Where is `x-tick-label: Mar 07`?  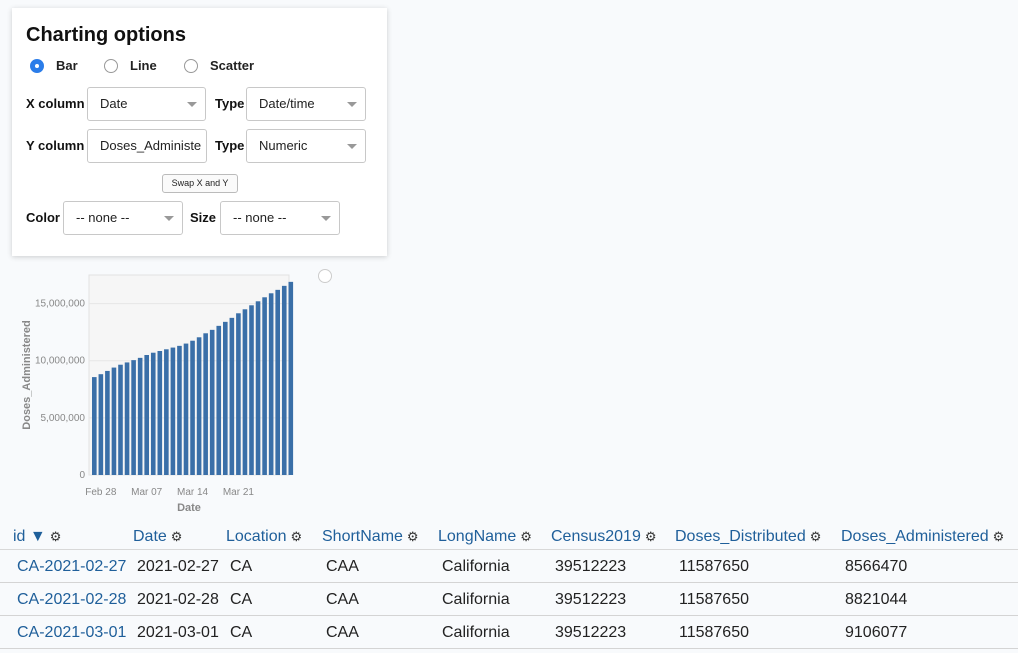
x-tick-label: Mar 07 is located at coordinates (147, 492).